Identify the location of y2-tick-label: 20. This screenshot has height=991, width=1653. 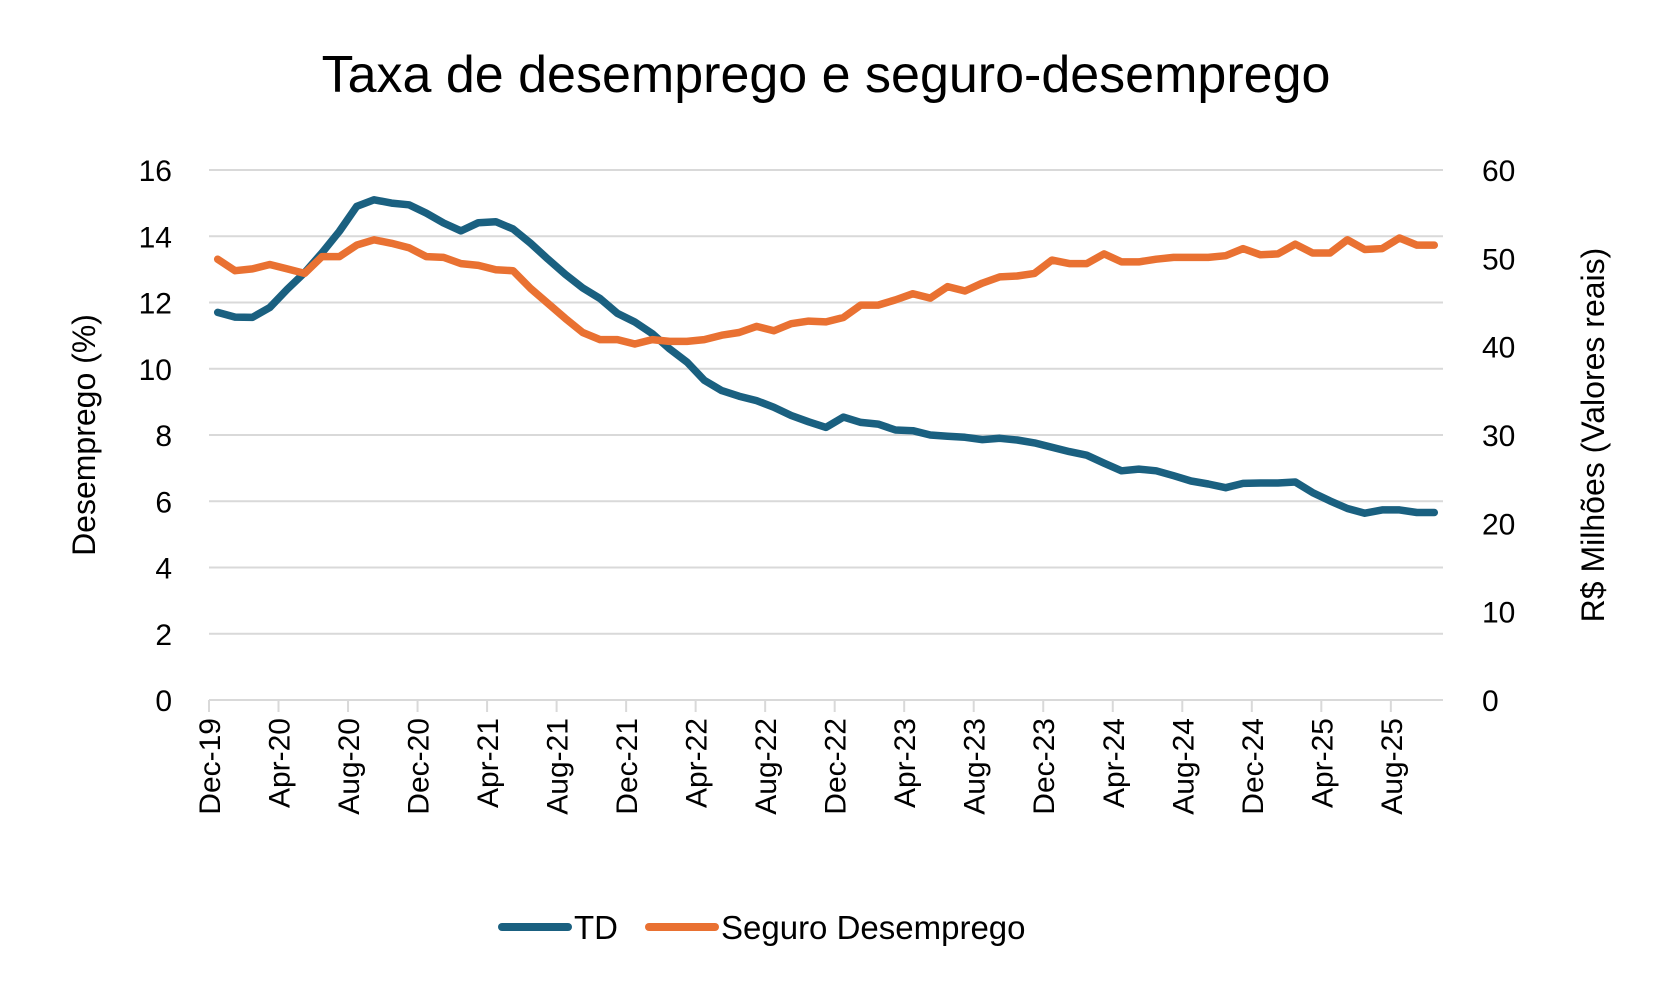
(1498, 524).